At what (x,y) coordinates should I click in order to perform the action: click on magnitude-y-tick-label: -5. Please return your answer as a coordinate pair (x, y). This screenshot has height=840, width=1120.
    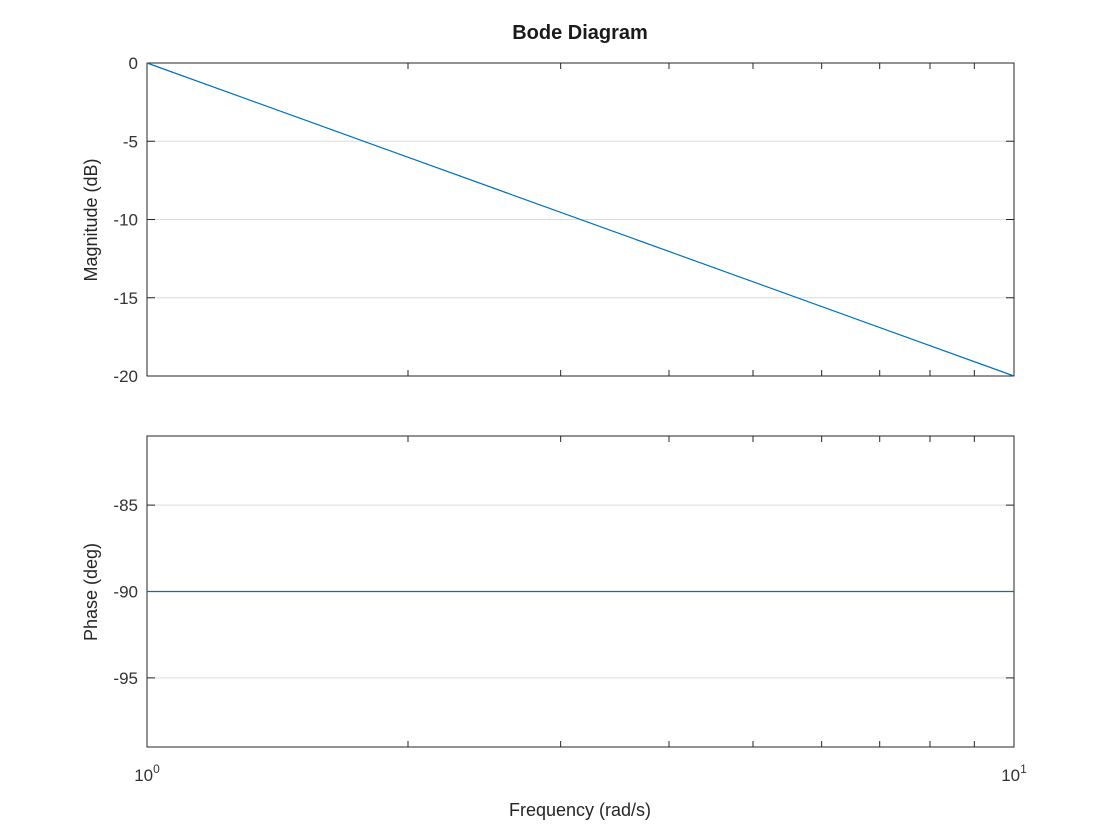
    Looking at the image, I should click on (130, 141).